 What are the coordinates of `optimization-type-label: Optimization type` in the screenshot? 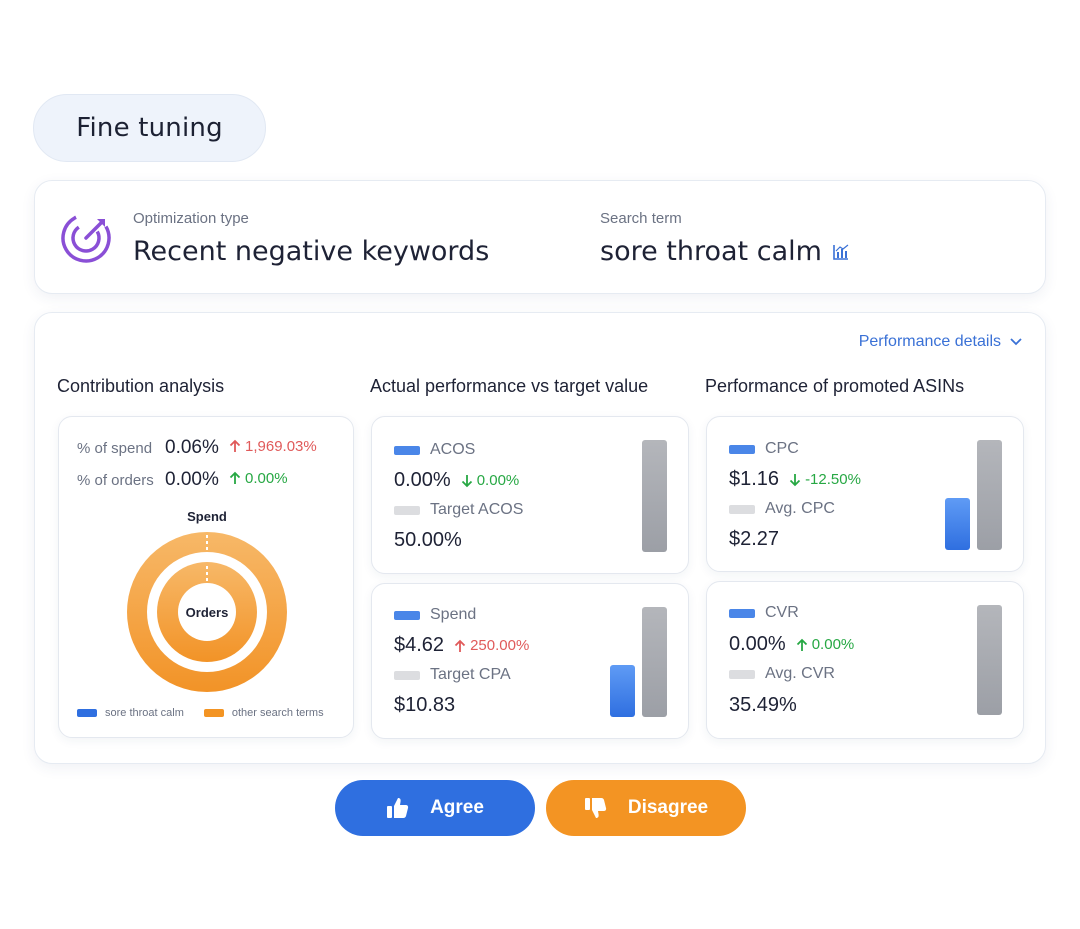 It's located at (191, 218).